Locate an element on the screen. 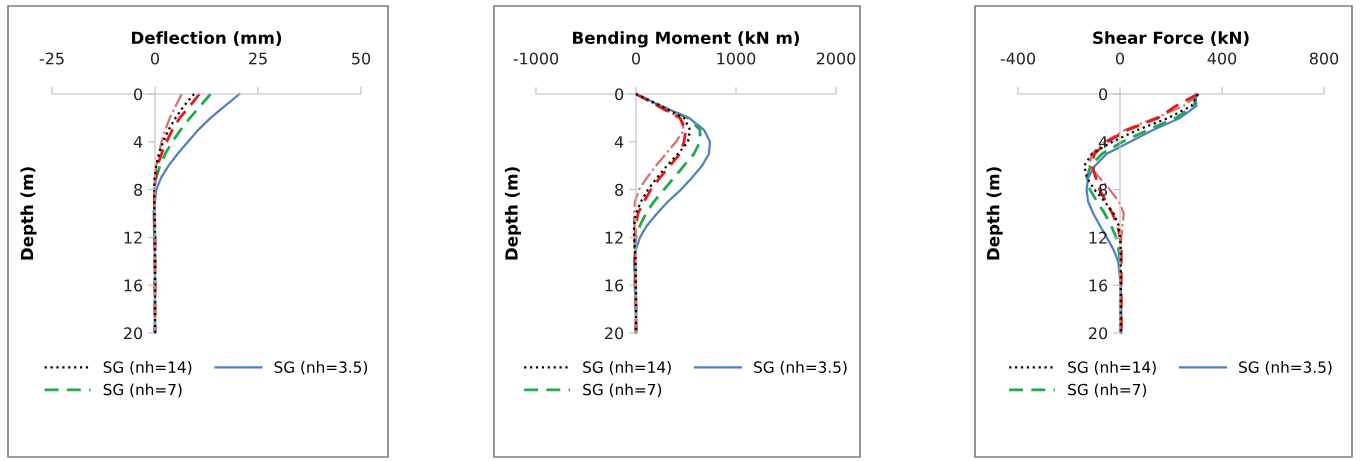  x-axis-title: Bending Moment (kN m) is located at coordinates (686, 39).